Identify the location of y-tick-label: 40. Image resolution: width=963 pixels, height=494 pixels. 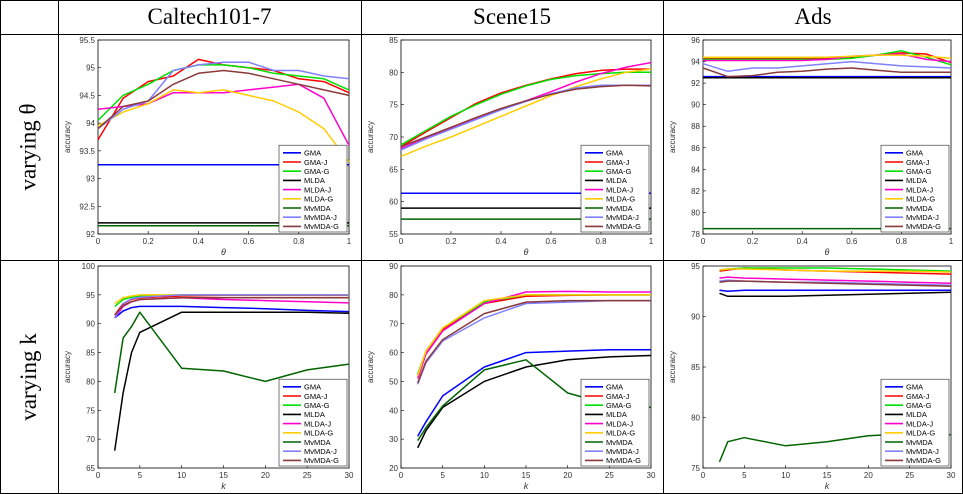
(393, 410).